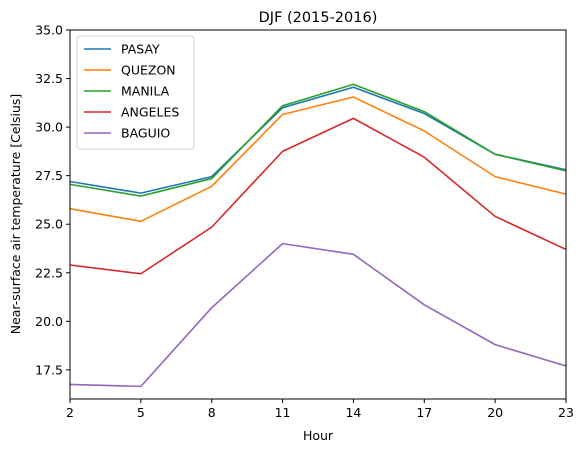 This screenshot has width=585, height=453. What do you see at coordinates (49, 175) in the screenshot?
I see `y-tick-label: 27.5` at bounding box center [49, 175].